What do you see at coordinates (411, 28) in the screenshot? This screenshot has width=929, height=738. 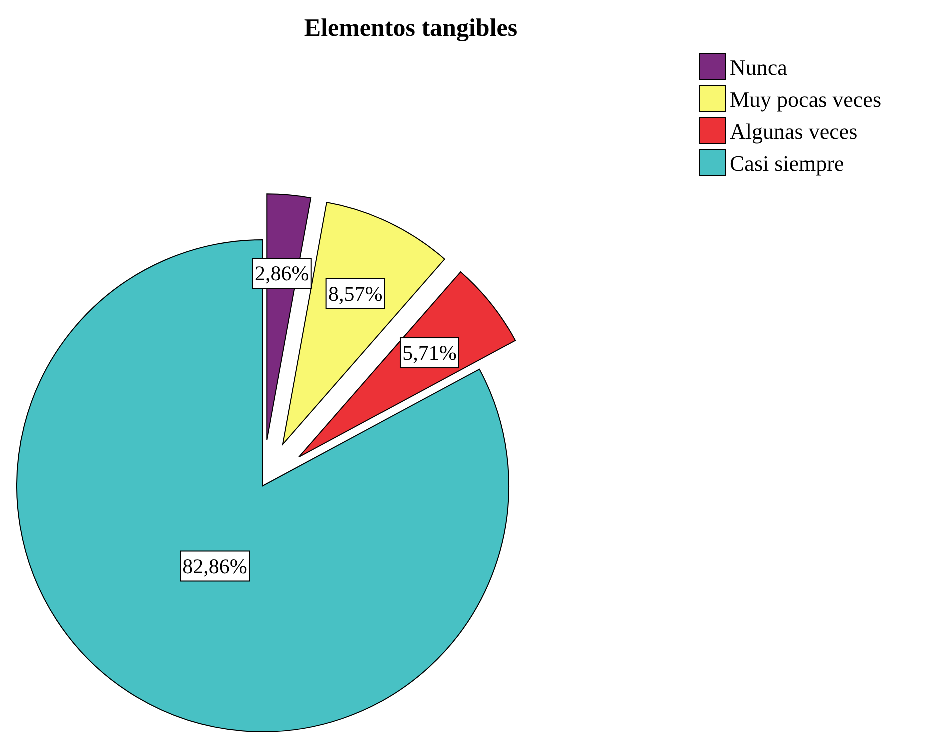 I see `chart-title: Elementos tangibles` at bounding box center [411, 28].